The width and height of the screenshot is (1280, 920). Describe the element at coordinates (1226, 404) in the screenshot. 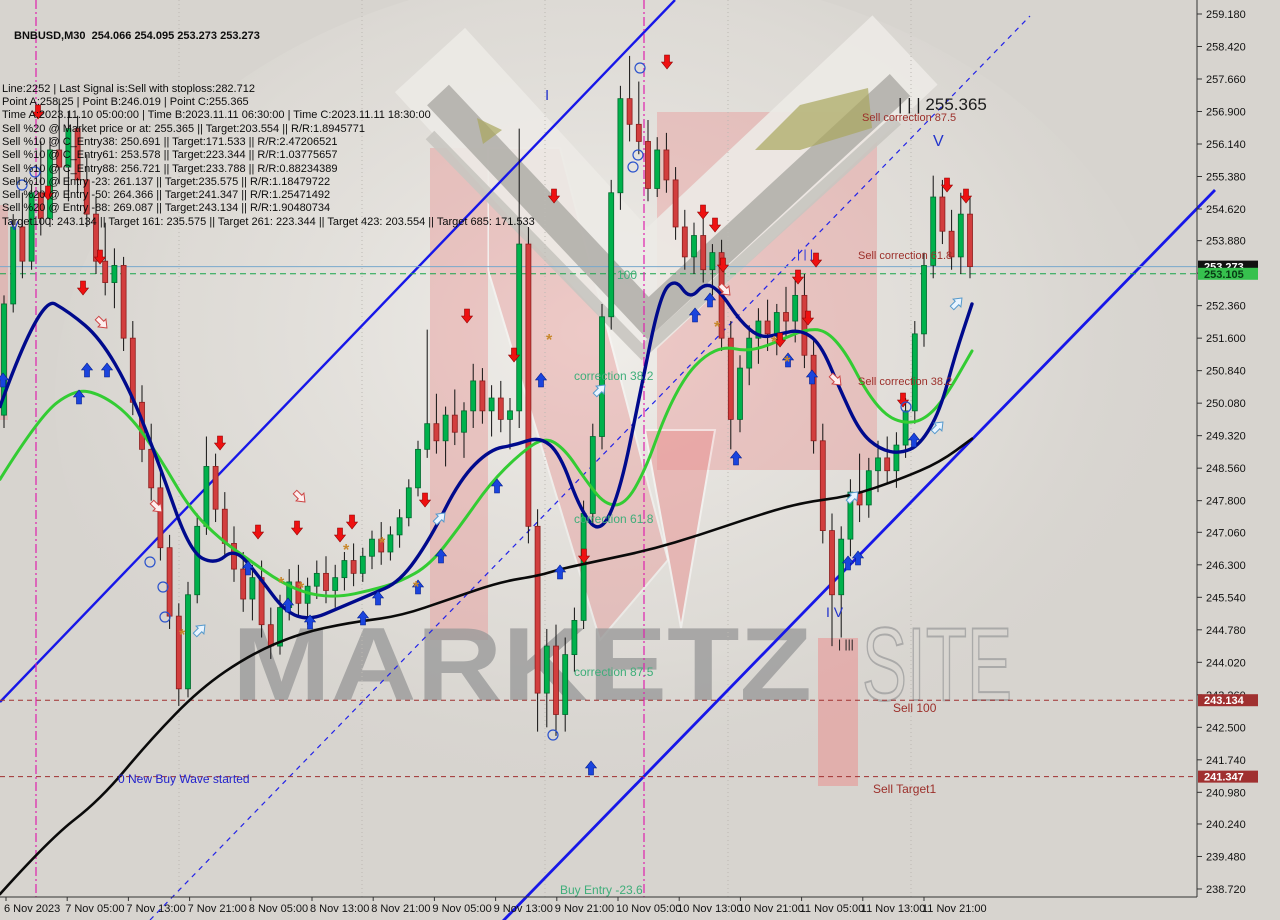

I see `price-tick-label: 250.080` at that location.